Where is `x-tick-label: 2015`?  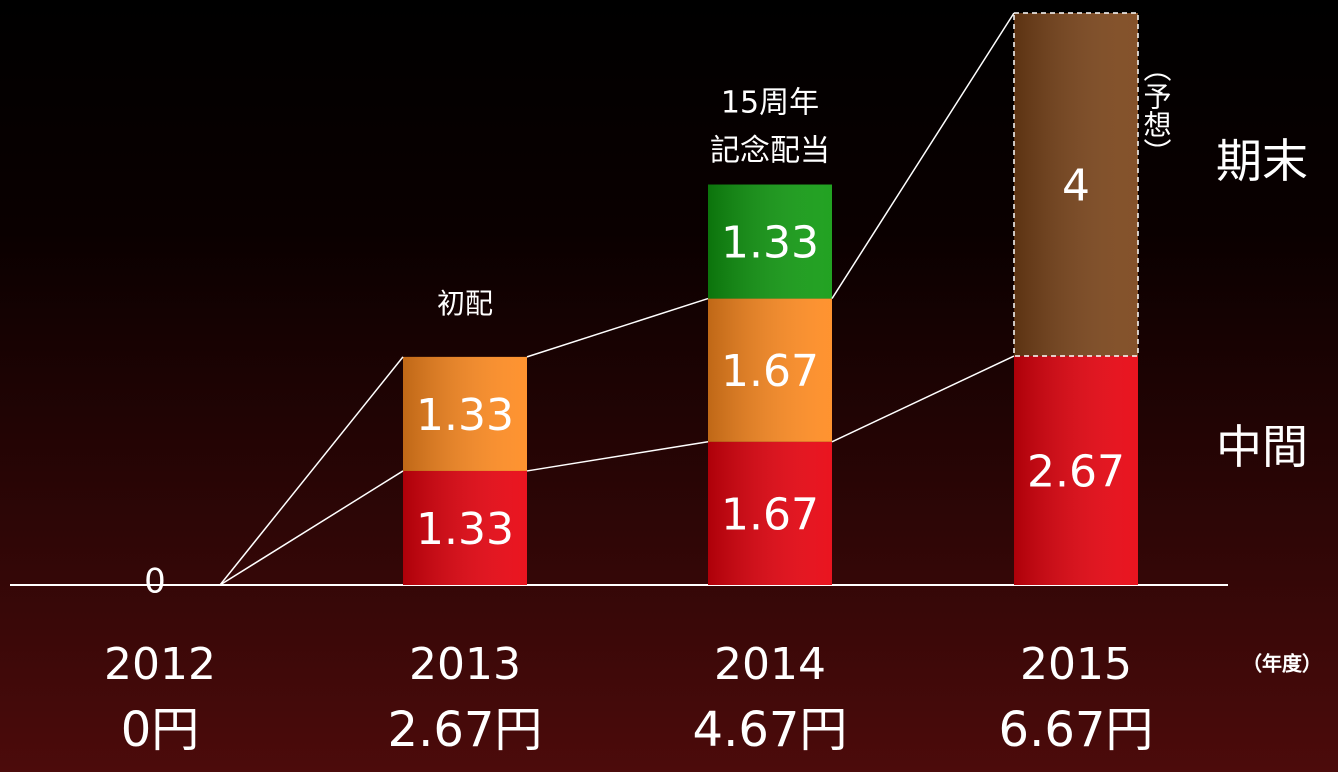 x-tick-label: 2015 is located at coordinates (1076, 664).